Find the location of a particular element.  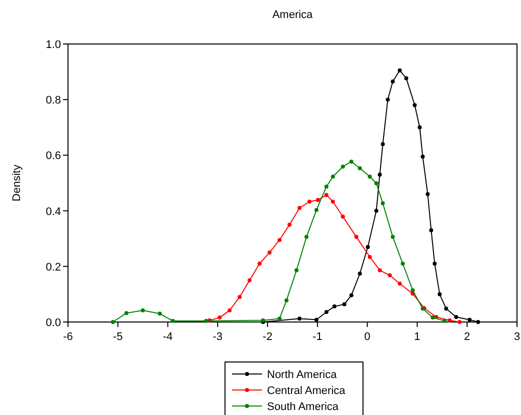

x-tick-label: 3 is located at coordinates (517, 337).